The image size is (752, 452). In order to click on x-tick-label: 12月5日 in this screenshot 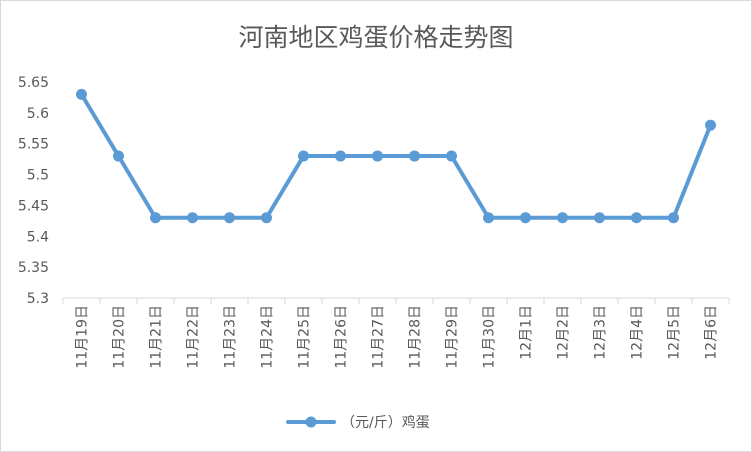, I will do `click(675, 332)`.